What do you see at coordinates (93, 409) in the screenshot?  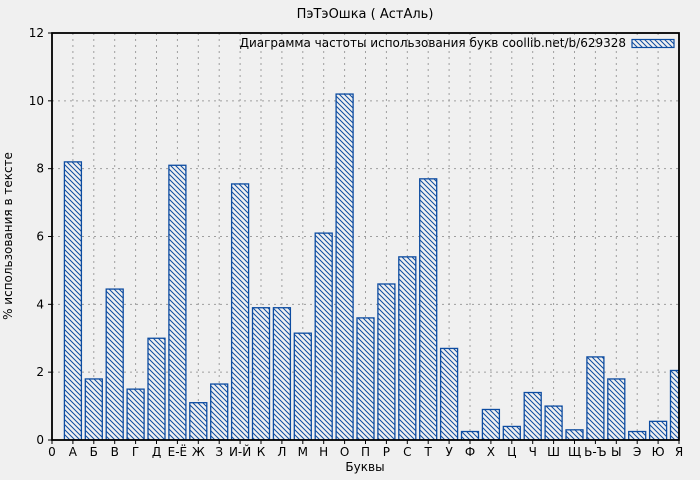 I see `bar-Б` at bounding box center [93, 409].